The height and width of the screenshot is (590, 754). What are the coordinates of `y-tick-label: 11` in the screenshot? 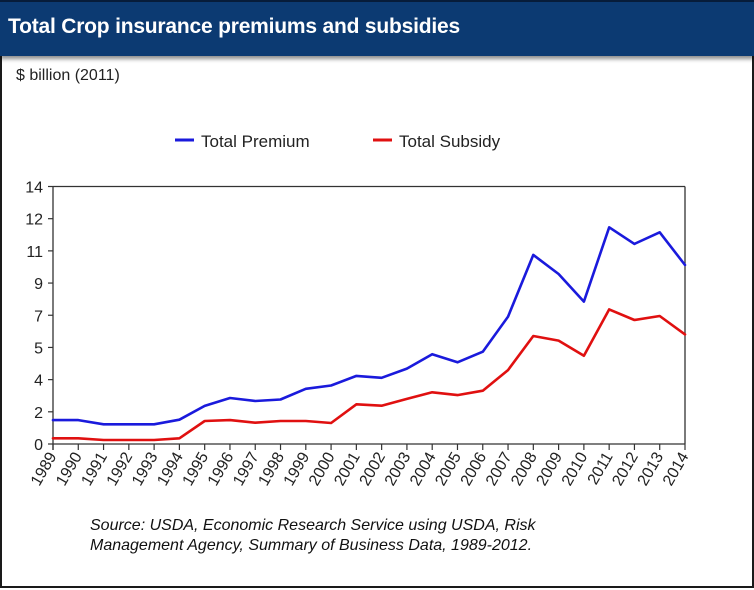 It's located at (34, 252).